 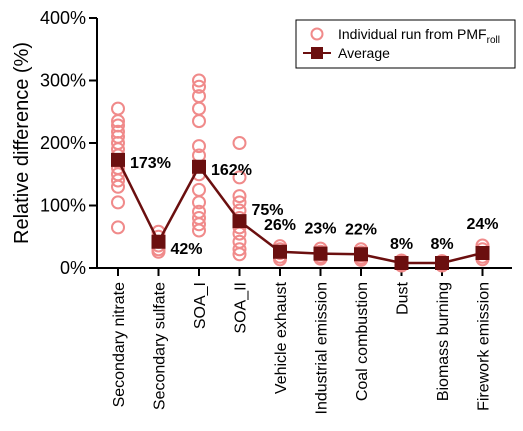 What do you see at coordinates (322, 348) in the screenshot?
I see `x-tick-label: Industrial emission` at bounding box center [322, 348].